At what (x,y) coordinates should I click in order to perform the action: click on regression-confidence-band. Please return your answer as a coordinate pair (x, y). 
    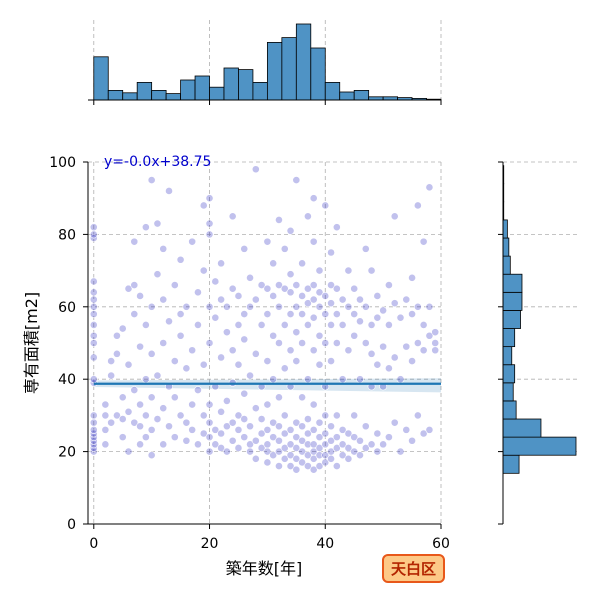
    Looking at the image, I should click on (267, 385).